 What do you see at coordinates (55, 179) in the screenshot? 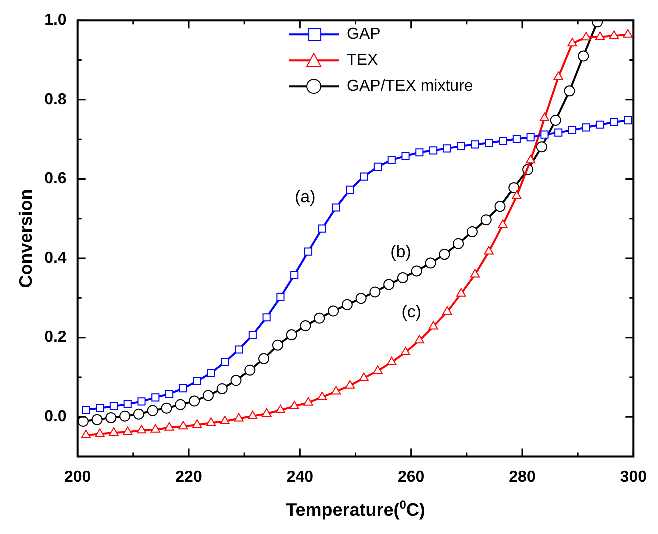
I see `y-tick-label: 0.6` at bounding box center [55, 179].